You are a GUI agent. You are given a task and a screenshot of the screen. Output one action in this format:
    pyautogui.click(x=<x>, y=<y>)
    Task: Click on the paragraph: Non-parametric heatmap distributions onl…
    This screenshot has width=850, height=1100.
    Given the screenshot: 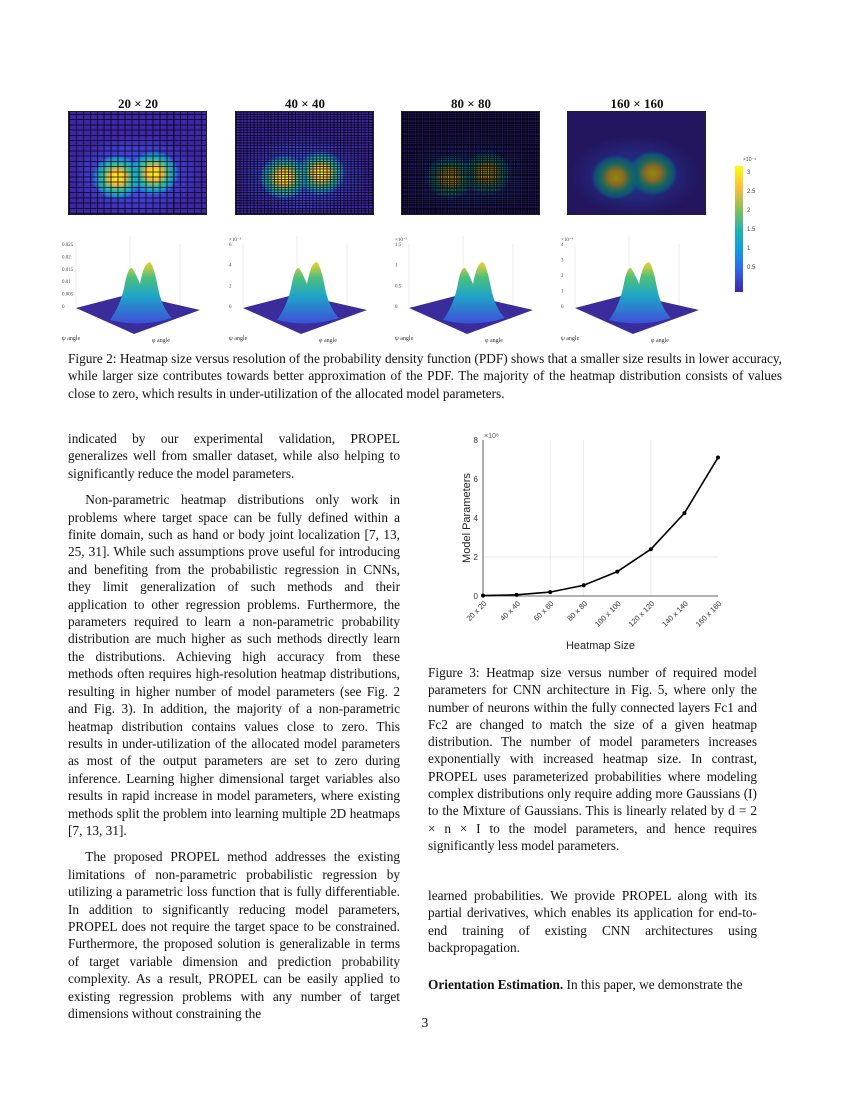 What is the action you would take?
    pyautogui.click(x=234, y=665)
    